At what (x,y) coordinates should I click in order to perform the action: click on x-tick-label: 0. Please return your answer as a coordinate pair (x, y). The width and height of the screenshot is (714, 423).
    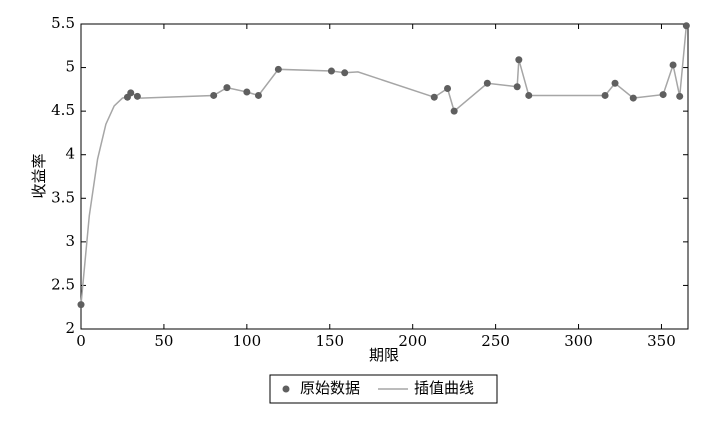
    Looking at the image, I should click on (81, 341).